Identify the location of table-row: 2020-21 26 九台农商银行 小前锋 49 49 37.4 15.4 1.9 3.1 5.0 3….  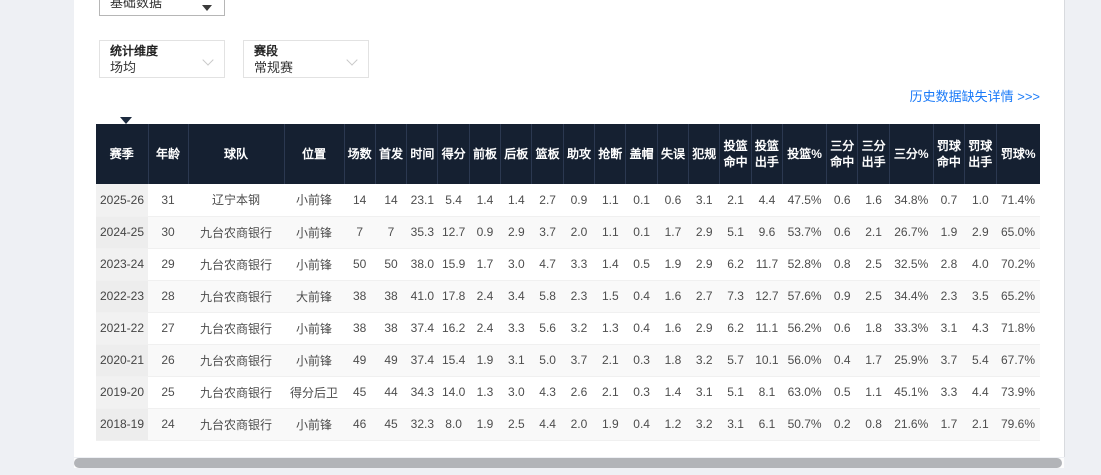
(568, 360).